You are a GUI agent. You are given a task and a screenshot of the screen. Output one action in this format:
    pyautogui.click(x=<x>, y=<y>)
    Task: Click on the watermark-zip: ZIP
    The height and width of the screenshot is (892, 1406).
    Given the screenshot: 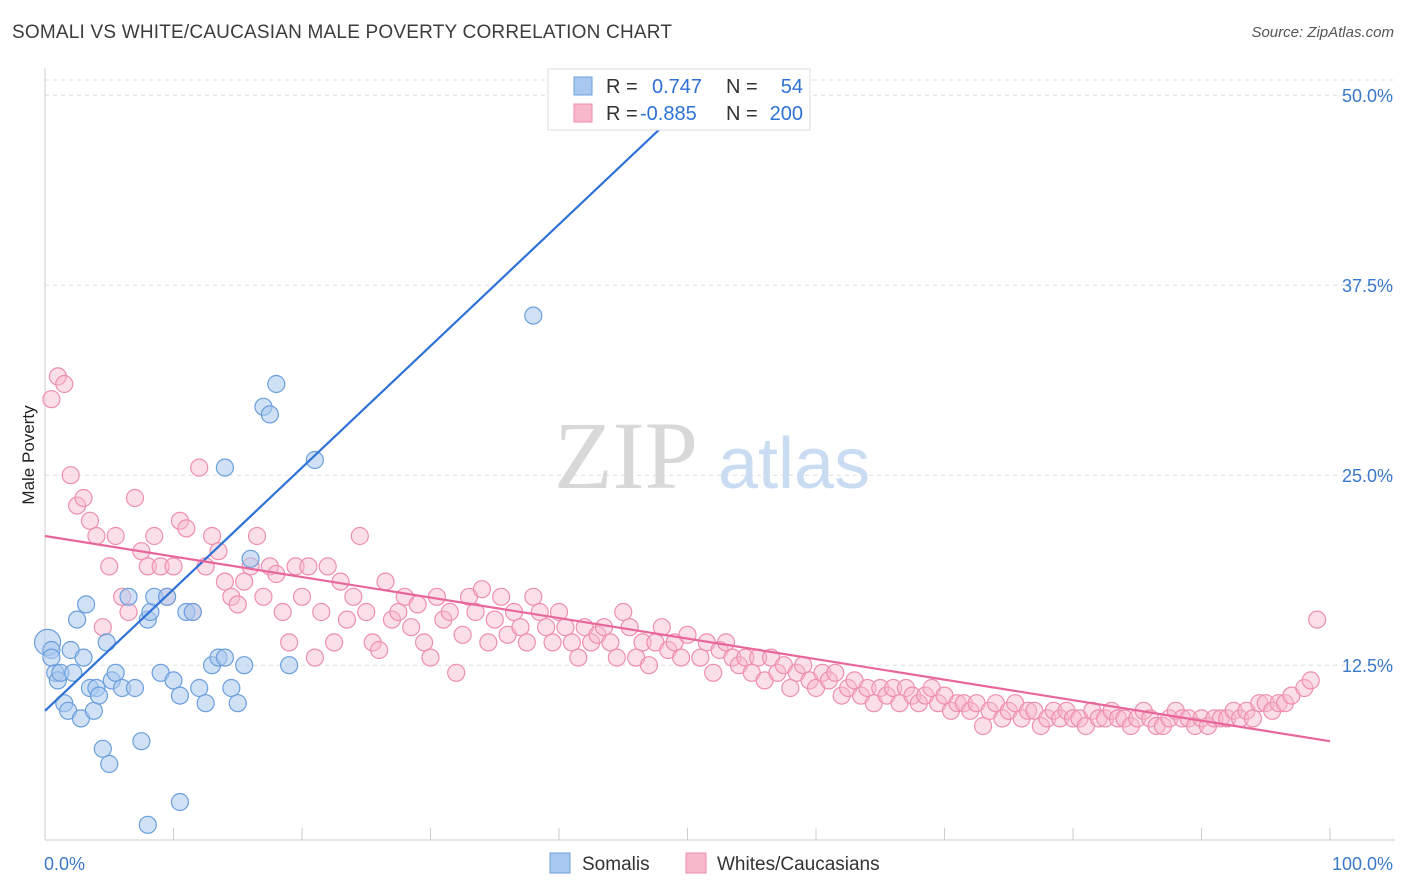 What is the action you would take?
    pyautogui.click(x=626, y=455)
    